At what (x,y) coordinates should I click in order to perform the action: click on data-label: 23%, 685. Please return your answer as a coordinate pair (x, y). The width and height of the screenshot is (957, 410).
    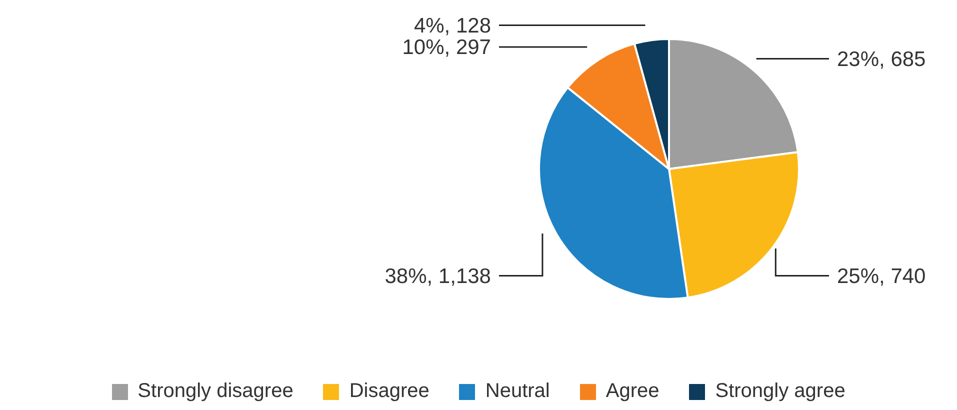
    Looking at the image, I should click on (881, 59).